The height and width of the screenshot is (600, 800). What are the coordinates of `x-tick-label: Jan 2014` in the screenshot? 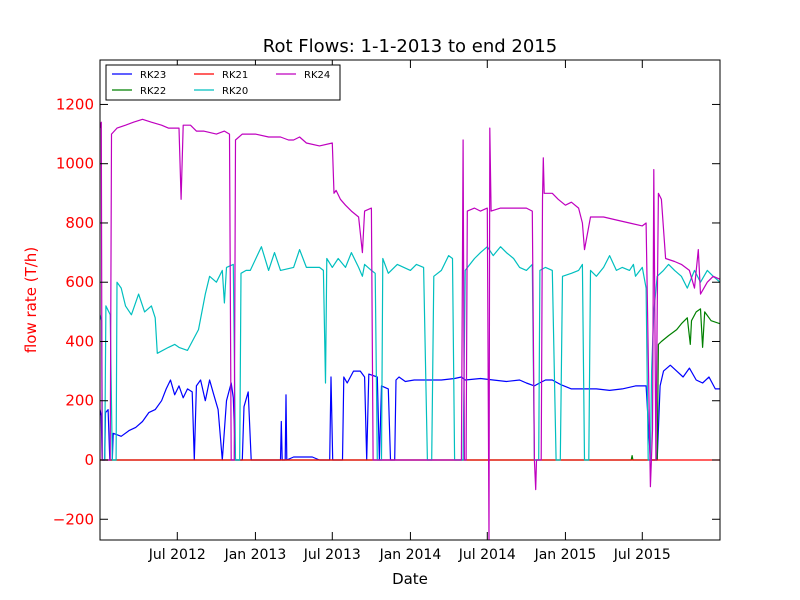 It's located at (410, 555).